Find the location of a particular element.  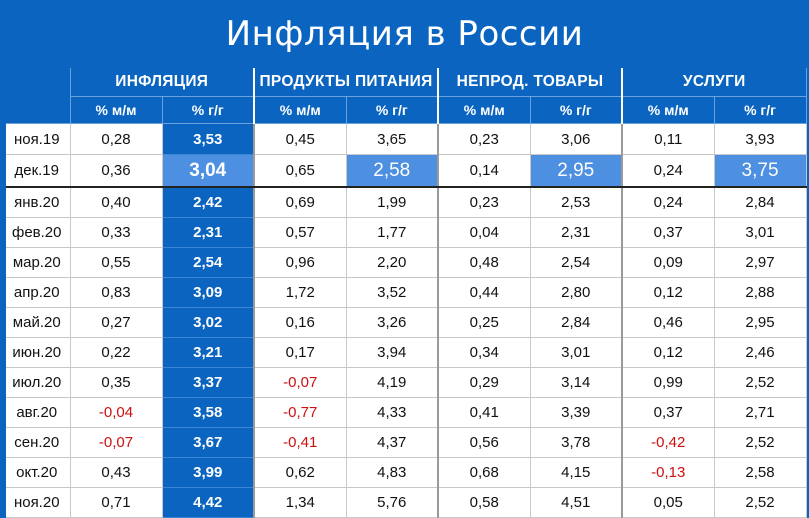

cell-nonfood-mom: 0,29 is located at coordinates (484, 382).